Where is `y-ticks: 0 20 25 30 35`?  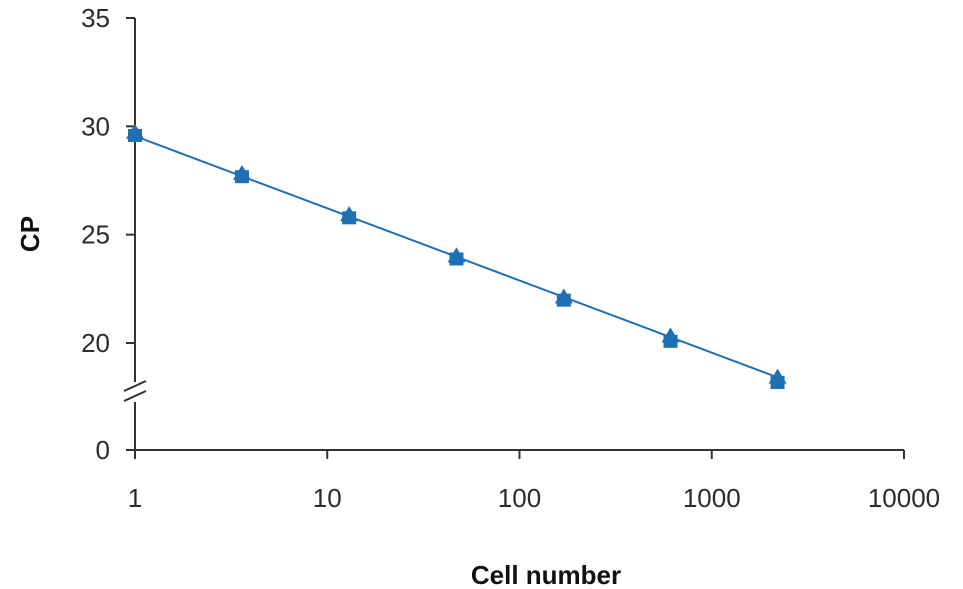
y-ticks: 0 20 25 30 35 is located at coordinates (108, 234).